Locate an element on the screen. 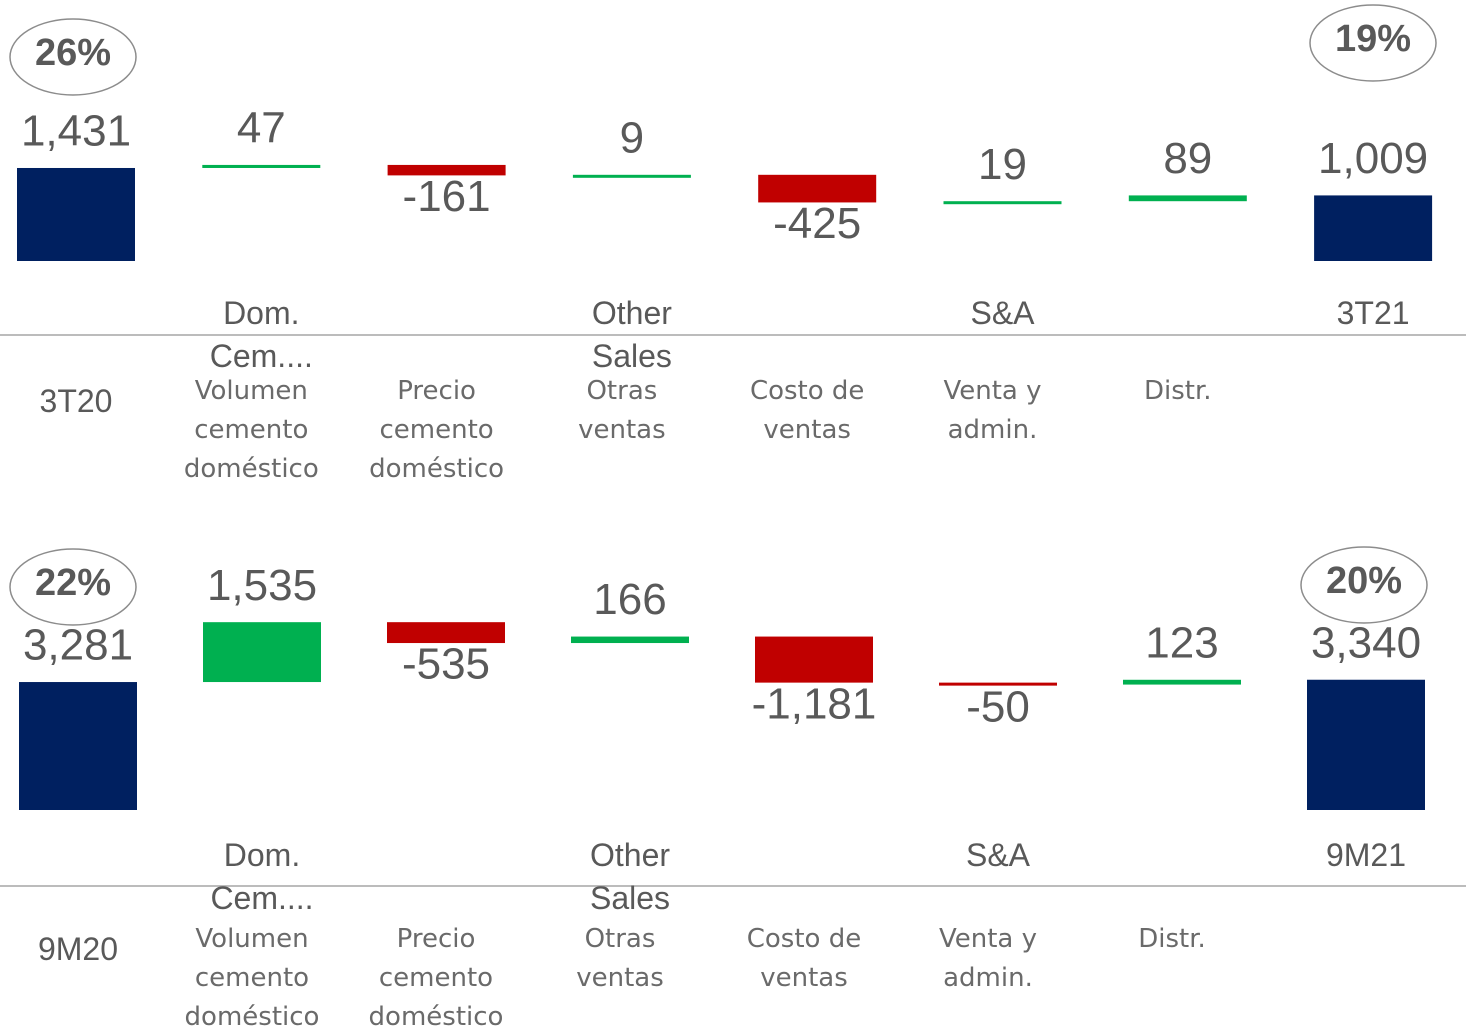 Image resolution: width=1466 pixels, height=1030 pixels. value-label: 1,535 is located at coordinates (262, 585).